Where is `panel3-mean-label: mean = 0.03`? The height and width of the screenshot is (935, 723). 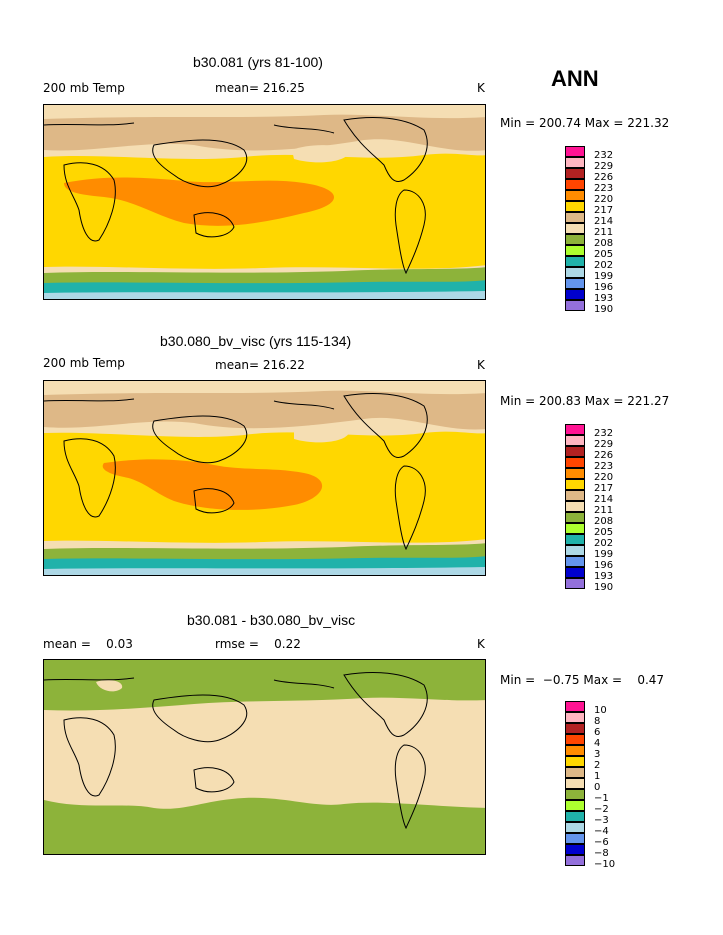
panel3-mean-label: mean = 0.03 is located at coordinates (88, 644).